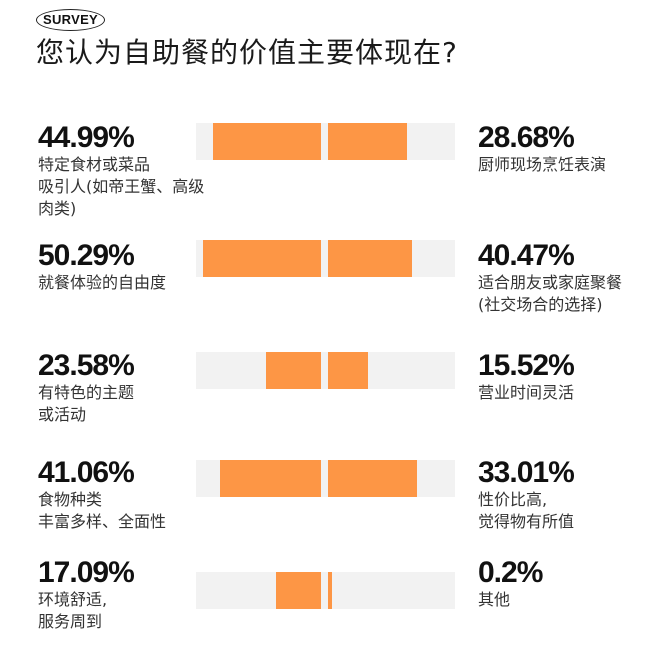 The height and width of the screenshot is (667, 660). What do you see at coordinates (494, 599) in the screenshot?
I see `right-label: 其他` at bounding box center [494, 599].